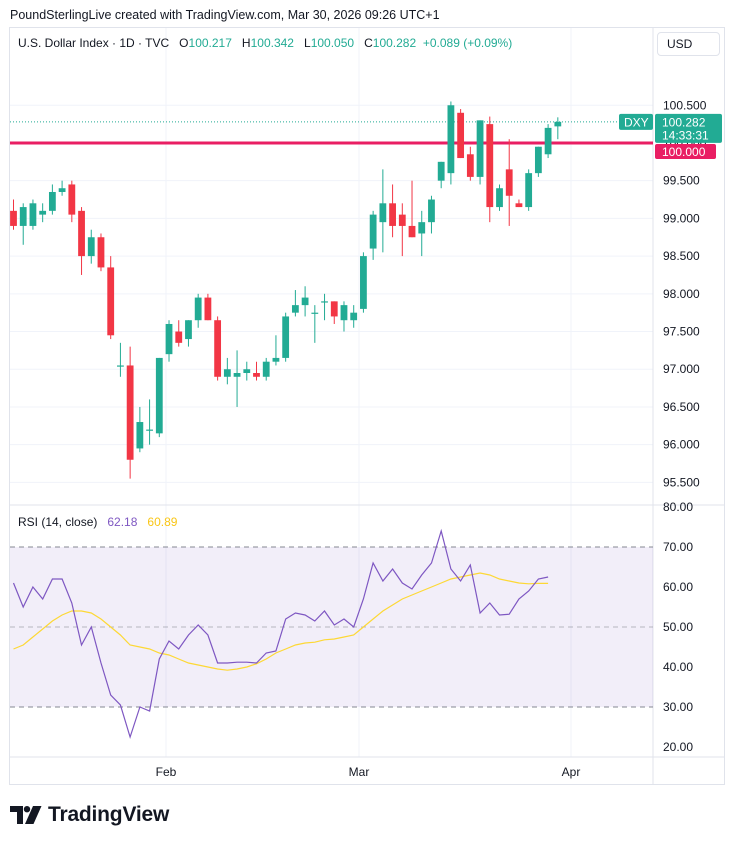 The width and height of the screenshot is (735, 845). What do you see at coordinates (394, 43) in the screenshot?
I see `close-value: 100.282` at bounding box center [394, 43].